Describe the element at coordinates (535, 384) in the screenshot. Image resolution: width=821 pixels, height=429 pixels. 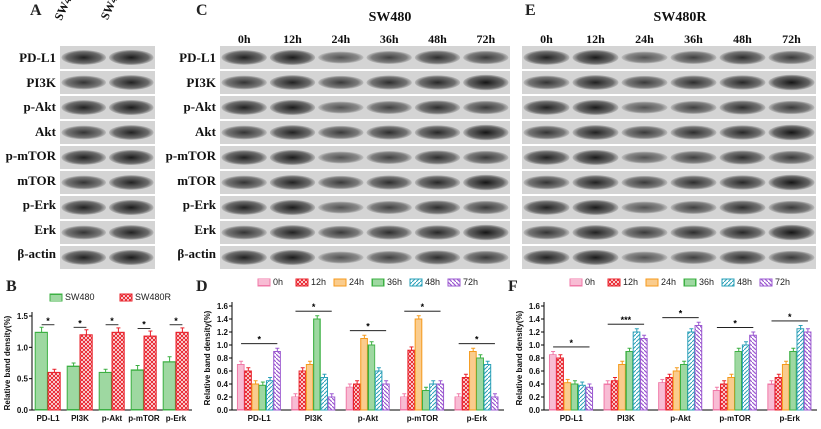
I see `y-tick-label: 0.4` at that location.